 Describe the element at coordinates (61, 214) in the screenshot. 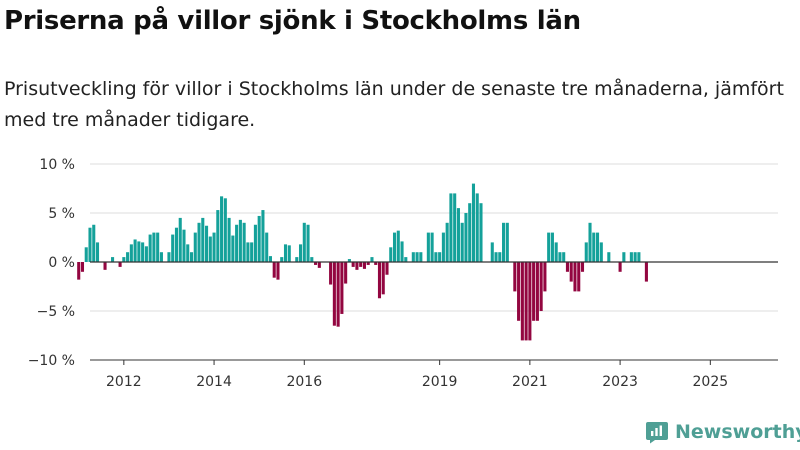

I see `y-tick-label: 5 %` at that location.